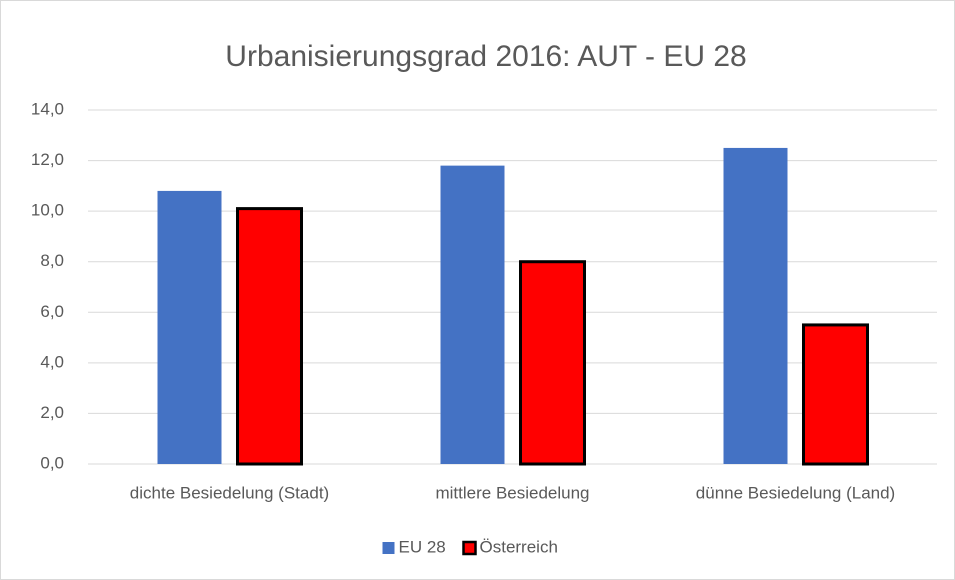 The image size is (955, 580). I want to click on x-tick-label: dünne Besiedelung (Land), so click(795, 492).